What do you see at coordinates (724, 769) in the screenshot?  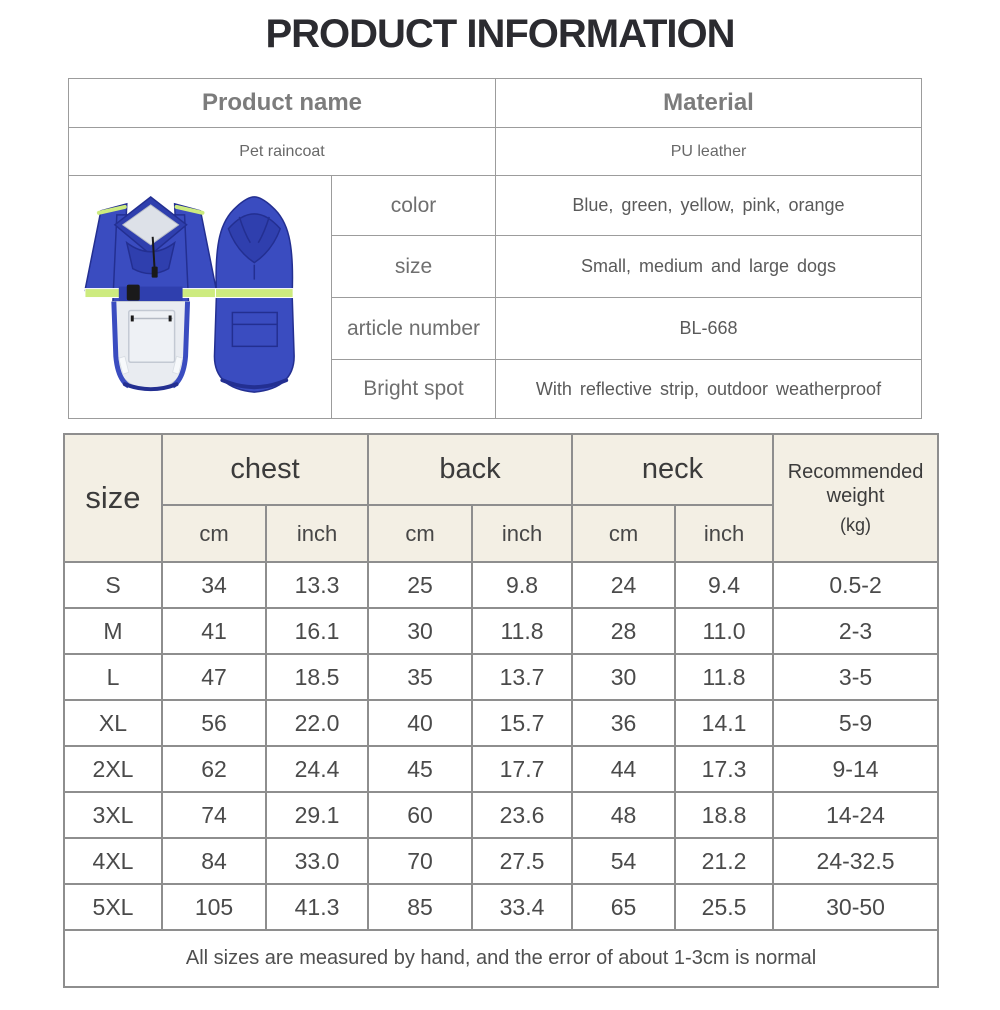 I see `neck-inch-cell: 17.3` at bounding box center [724, 769].